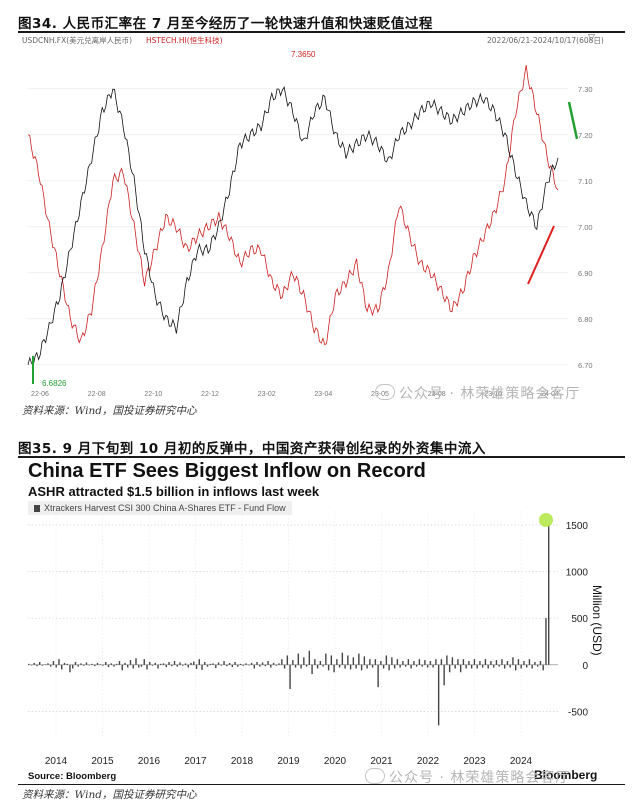 The height and width of the screenshot is (811, 643). Describe the element at coordinates (467, 777) in the screenshot. I see `watermark-2: 公众号 · 林荣雄策略会客厅` at that location.